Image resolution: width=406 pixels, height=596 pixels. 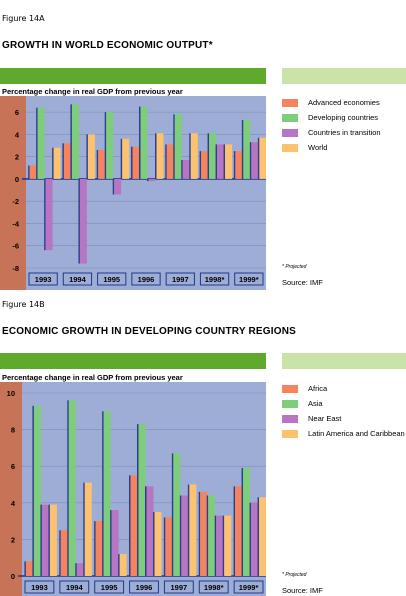 What do you see at coordinates (83, 221) in the screenshot?
I see `bar-countries-in-transition-1994` at bounding box center [83, 221].